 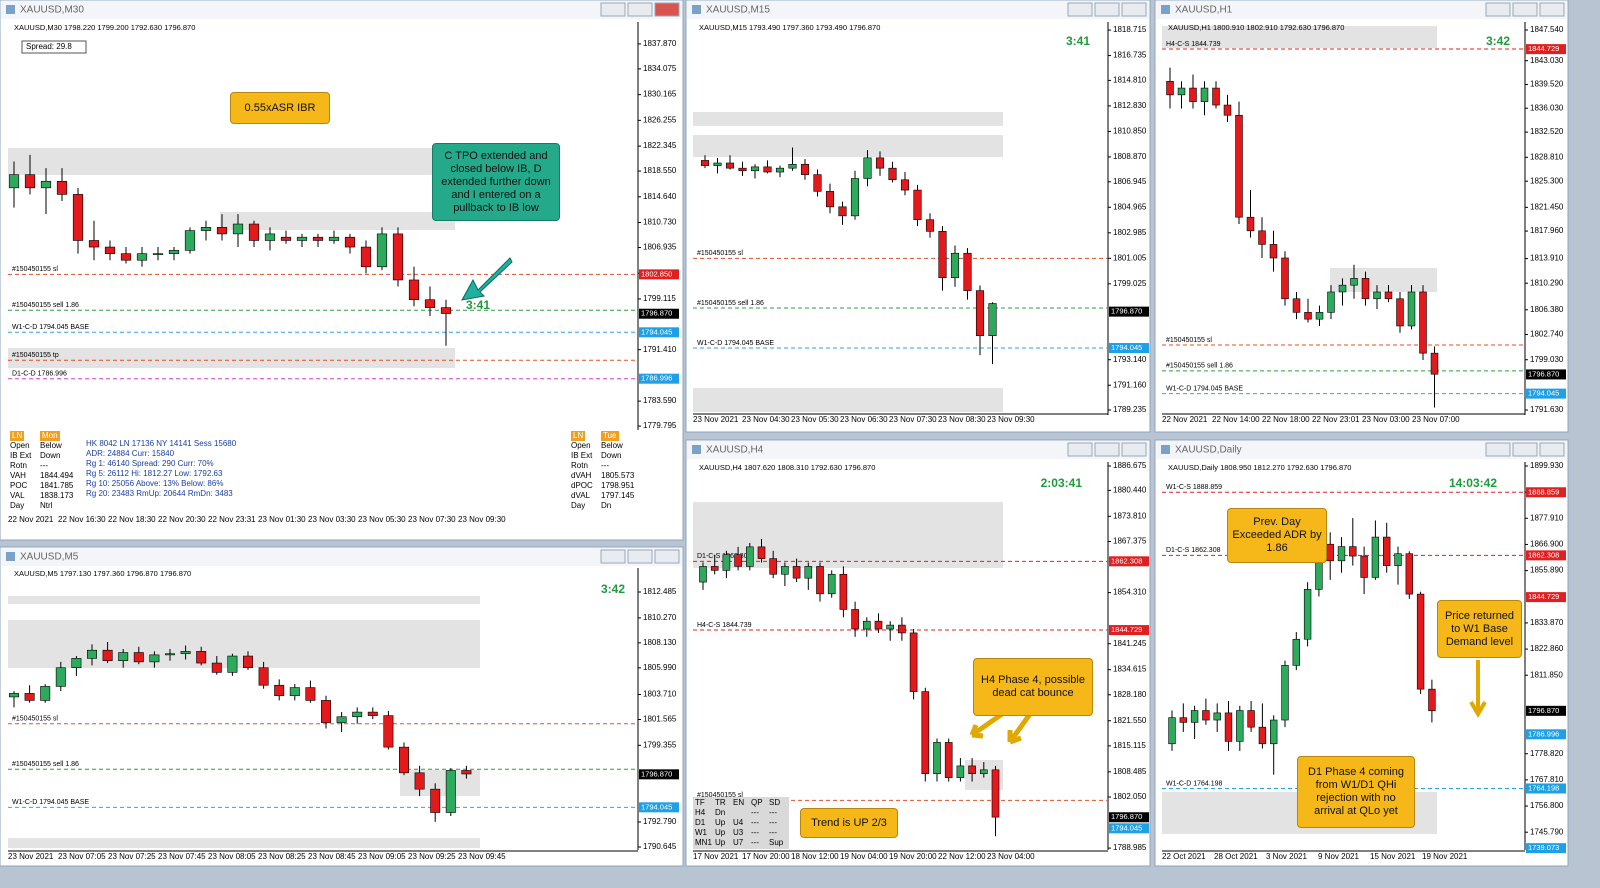 What do you see at coordinates (735, 450) in the screenshot?
I see `window-title: XAUUSD,H4` at bounding box center [735, 450].